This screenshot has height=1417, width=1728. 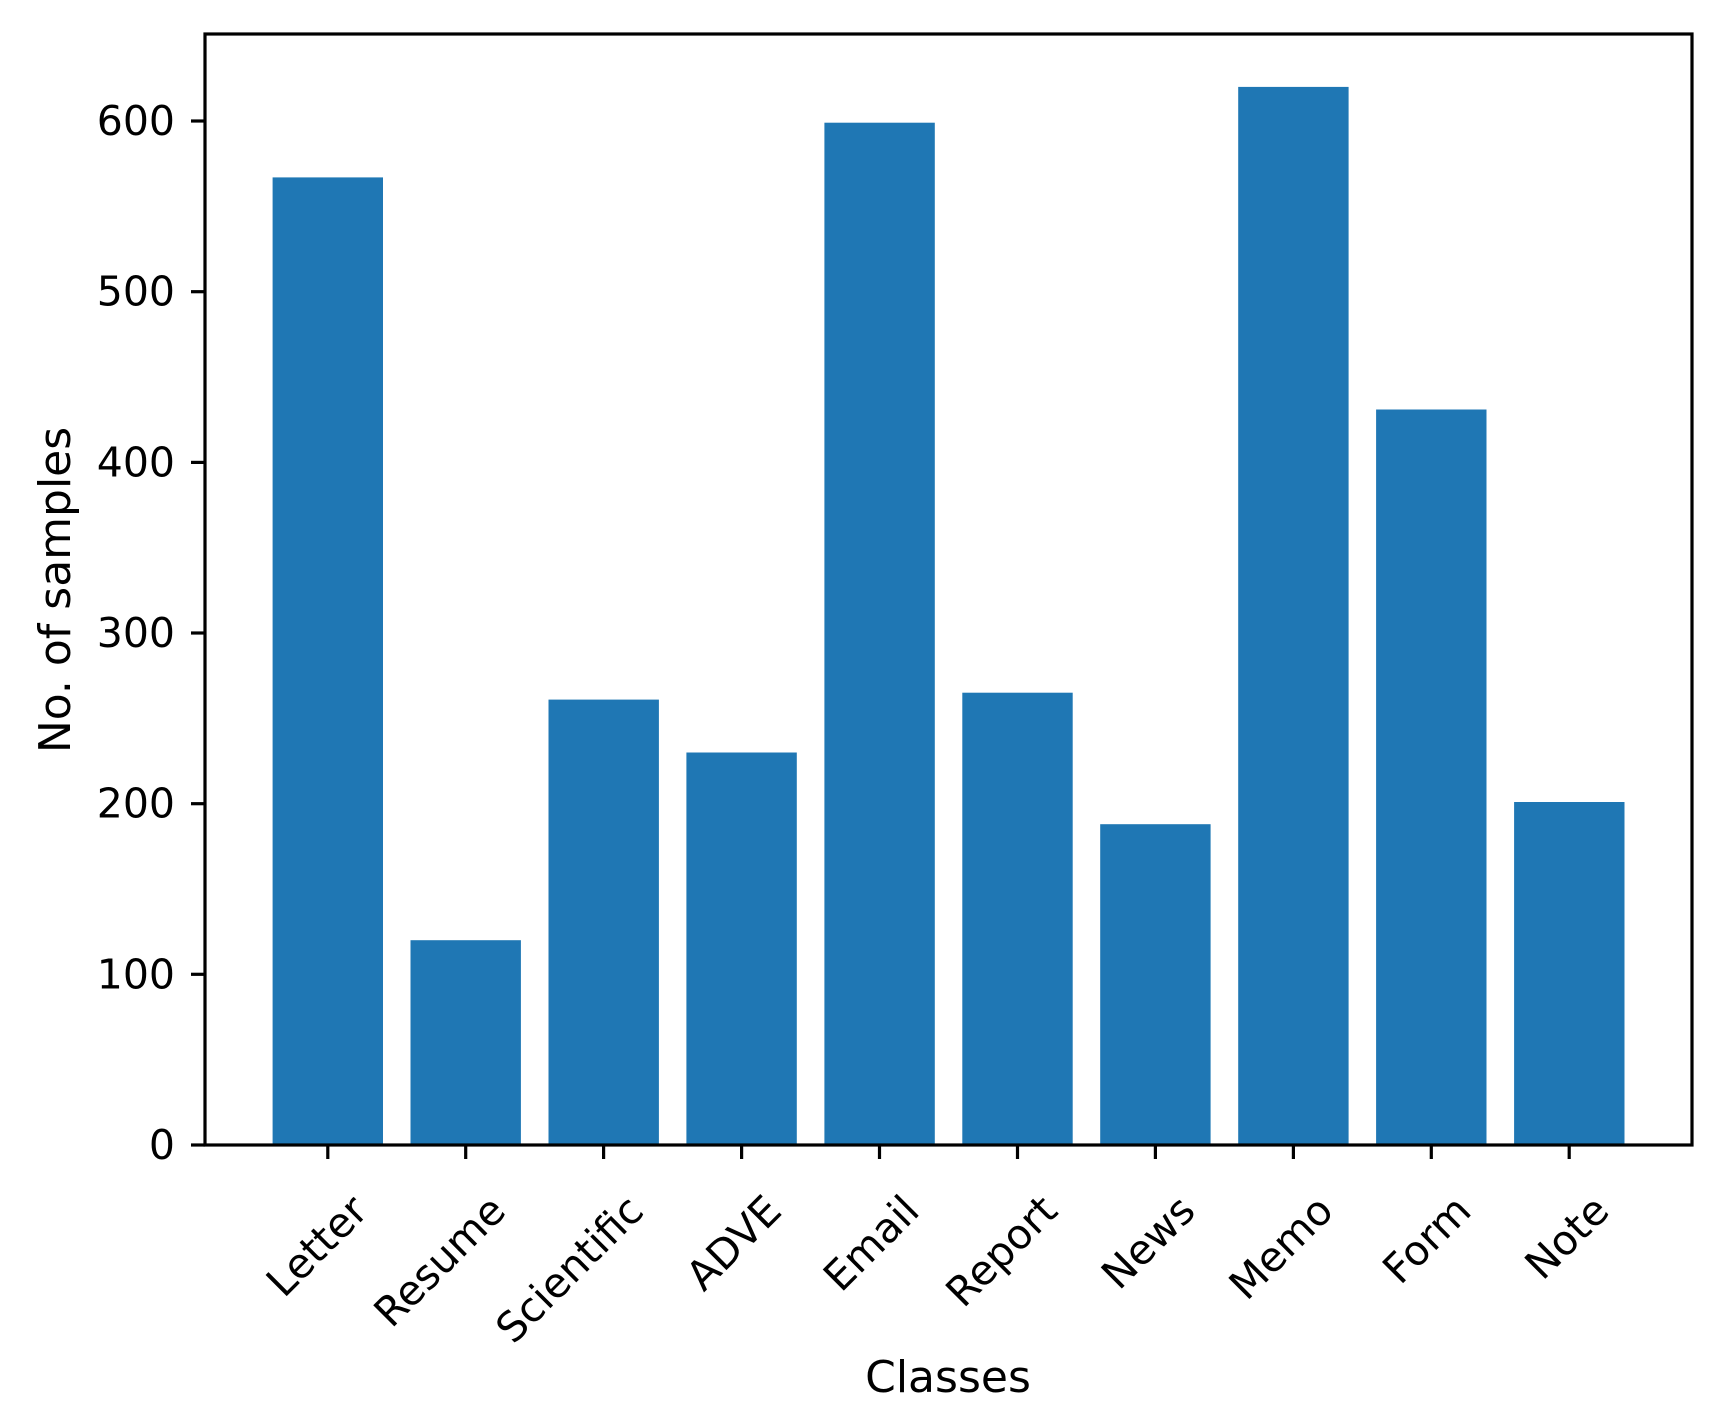 I want to click on y-axis-ticks: 0 100 200 300 400 500 600, so click(x=151, y=633).